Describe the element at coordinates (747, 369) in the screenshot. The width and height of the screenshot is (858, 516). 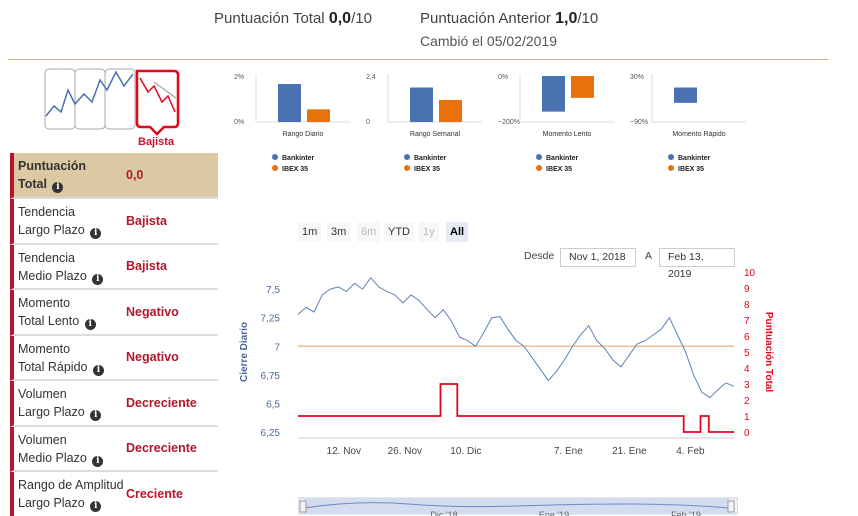
I see `y2-tick-label: 4` at that location.